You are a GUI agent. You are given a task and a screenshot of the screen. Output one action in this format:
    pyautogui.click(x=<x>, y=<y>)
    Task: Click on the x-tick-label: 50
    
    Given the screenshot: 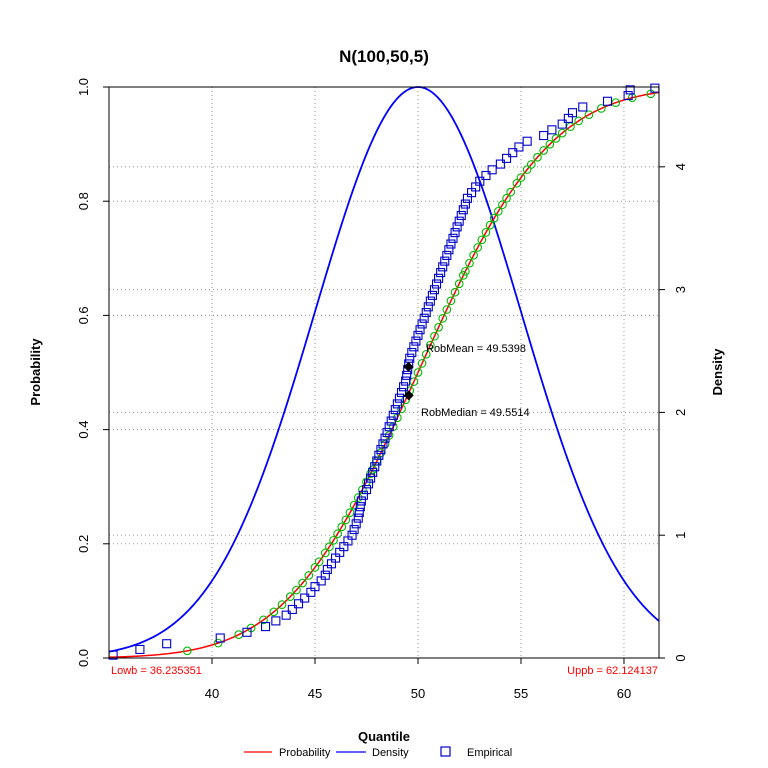 What is the action you would take?
    pyautogui.click(x=418, y=693)
    